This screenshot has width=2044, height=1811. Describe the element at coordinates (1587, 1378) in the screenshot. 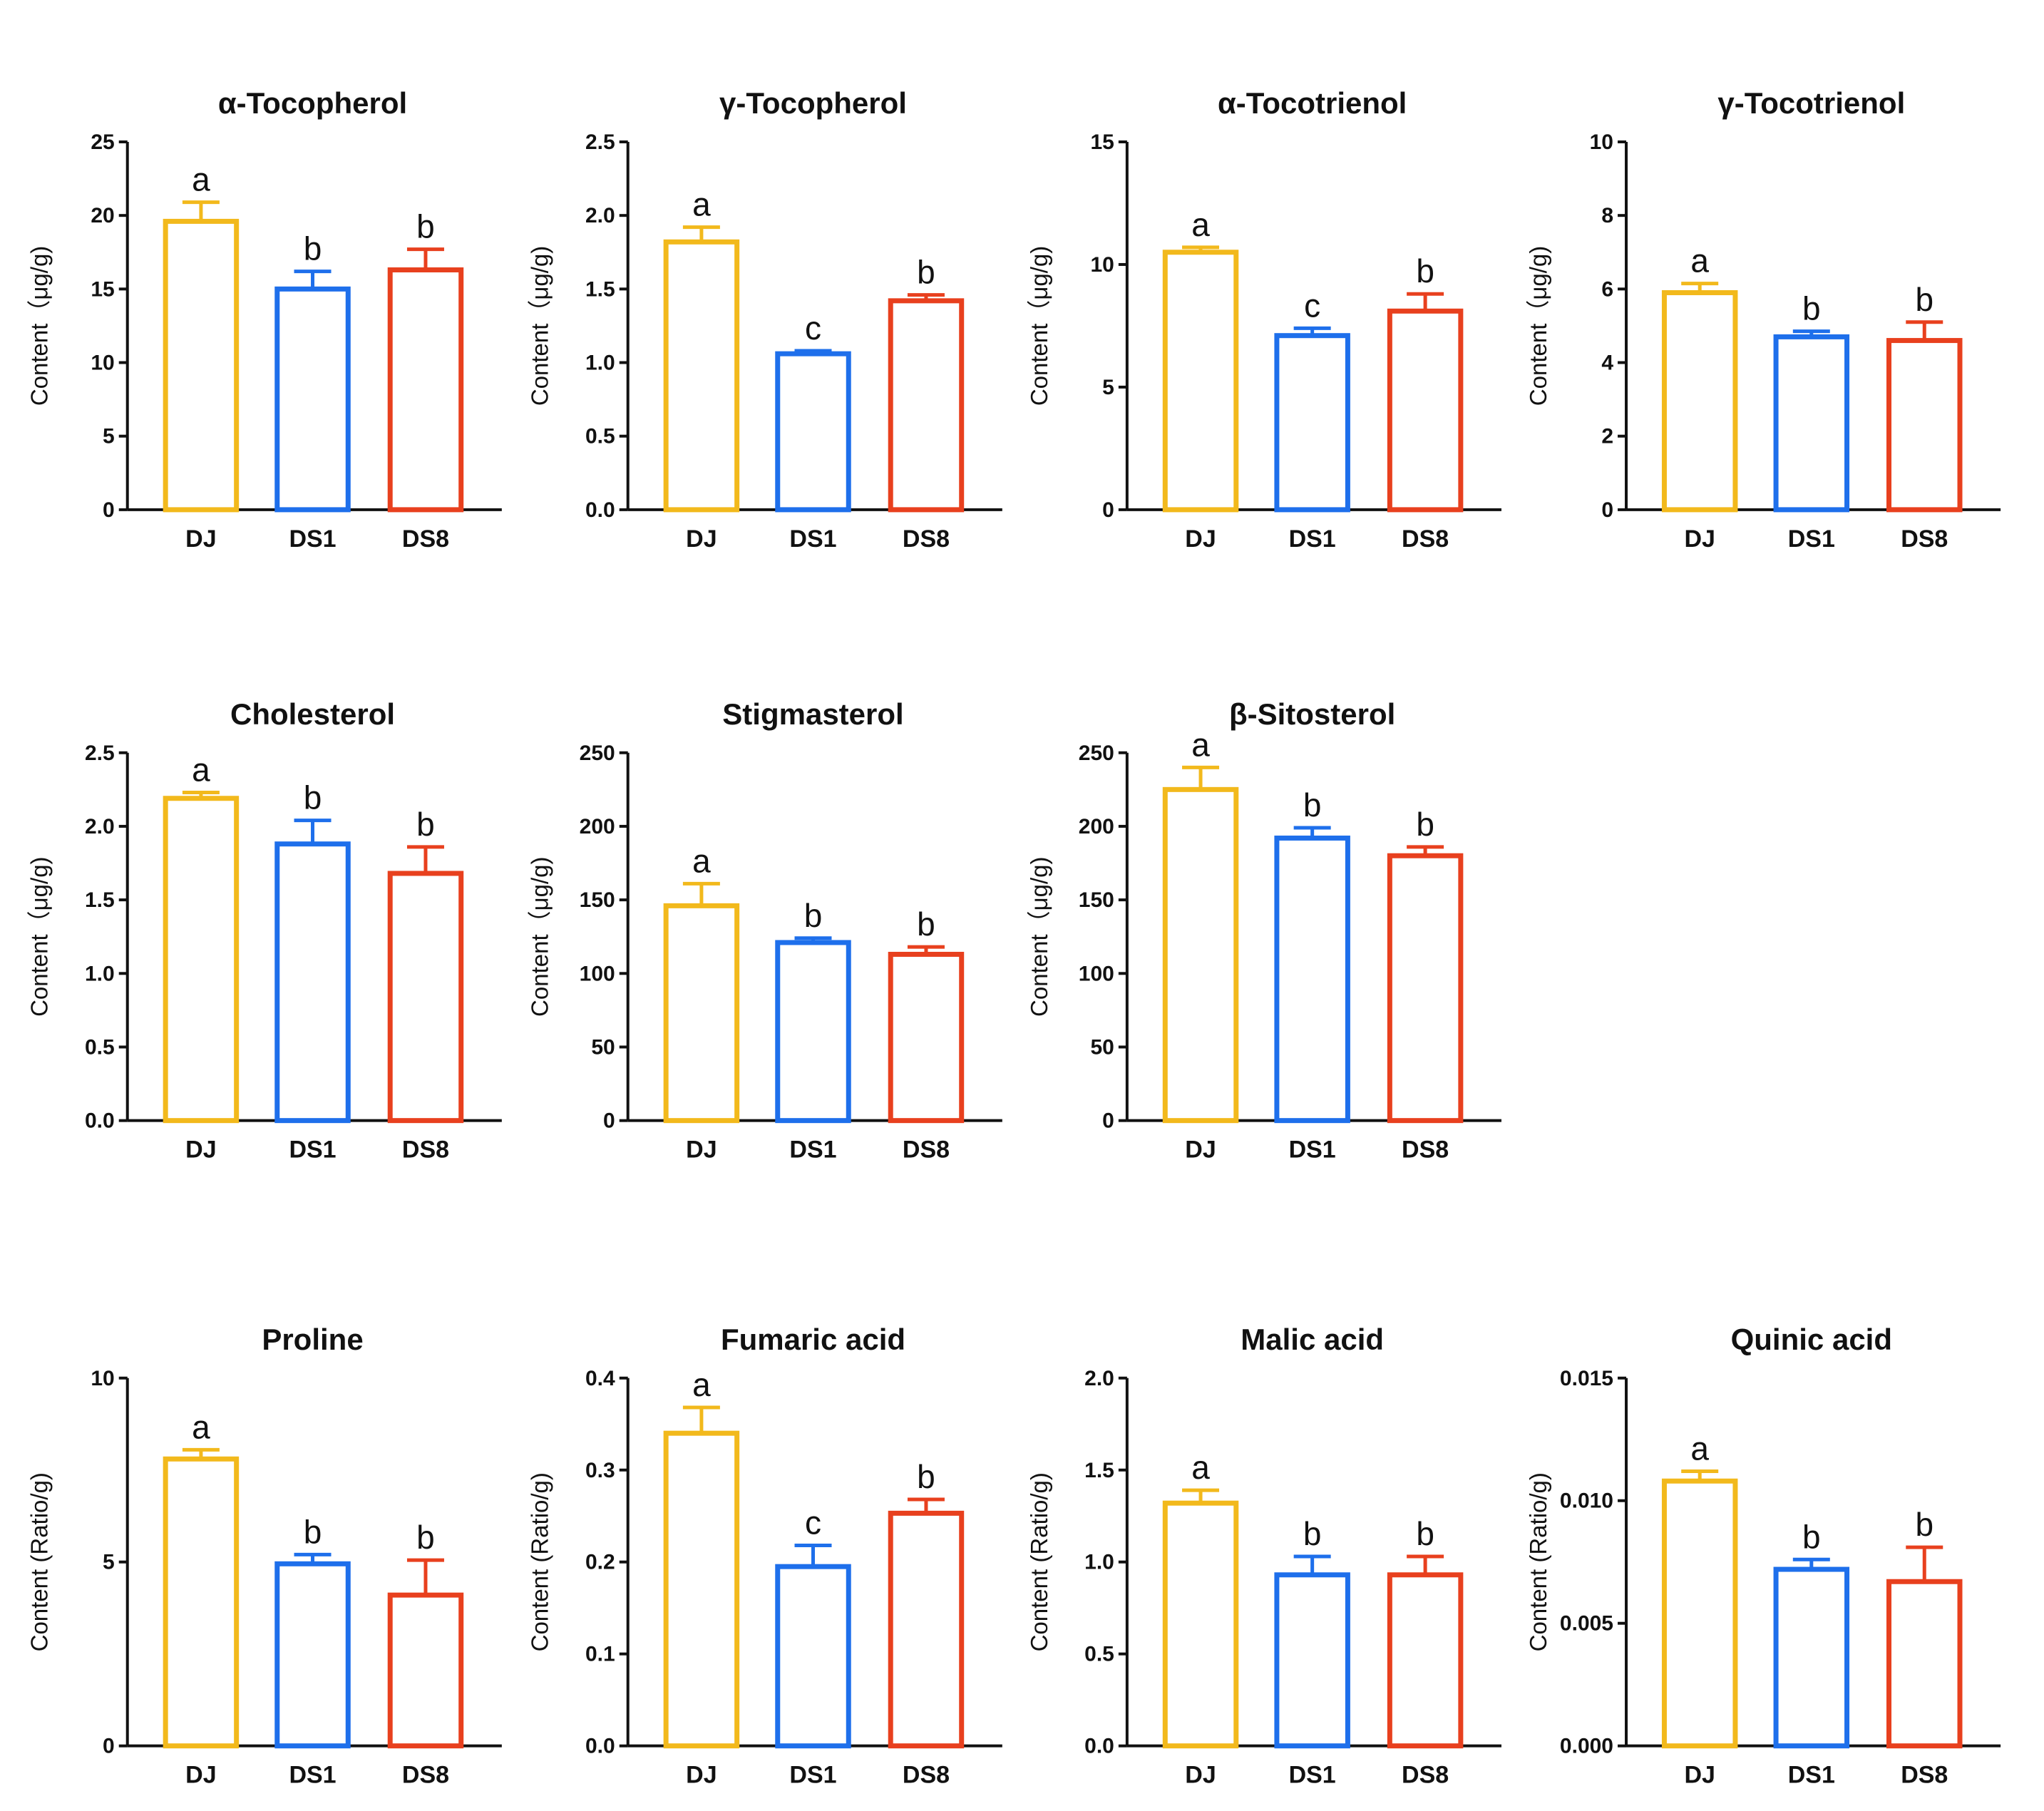

I see `y-tick-label: 0.015` at that location.